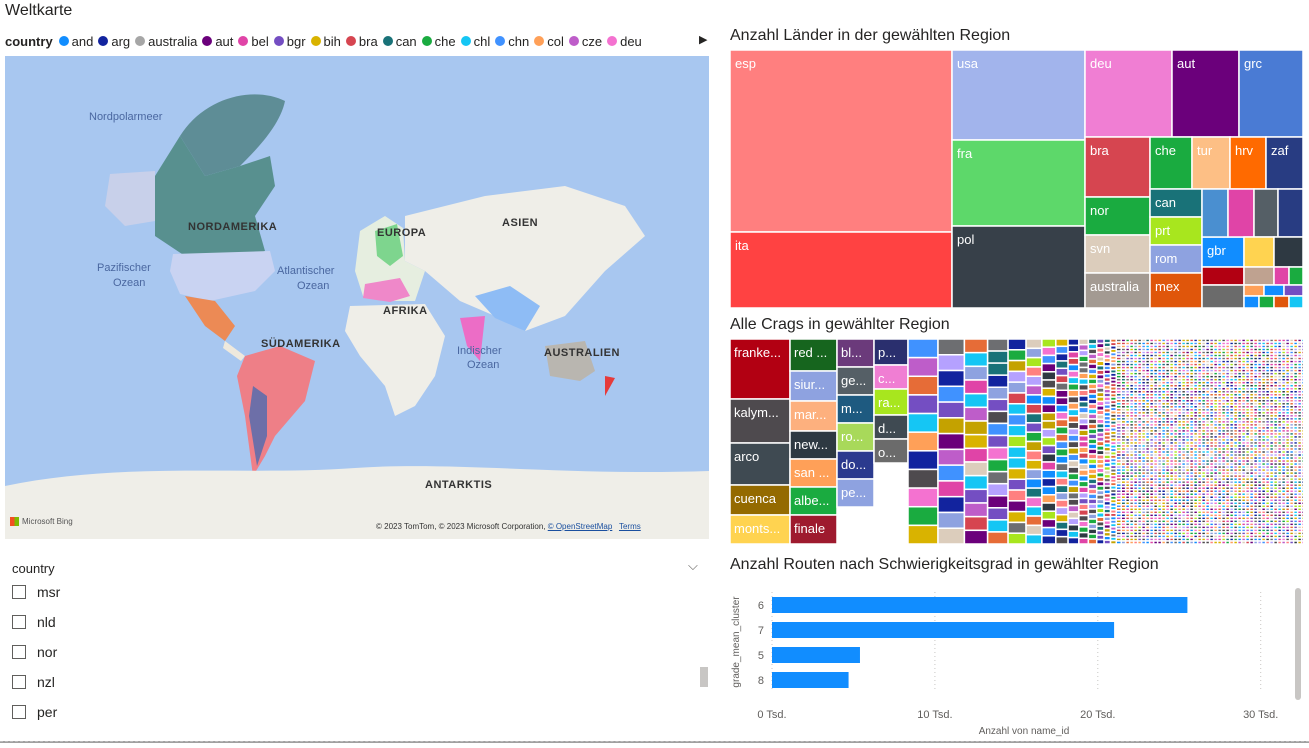  What do you see at coordinates (1117, 167) in the screenshot?
I see `treemap-tile-bra` at bounding box center [1117, 167].